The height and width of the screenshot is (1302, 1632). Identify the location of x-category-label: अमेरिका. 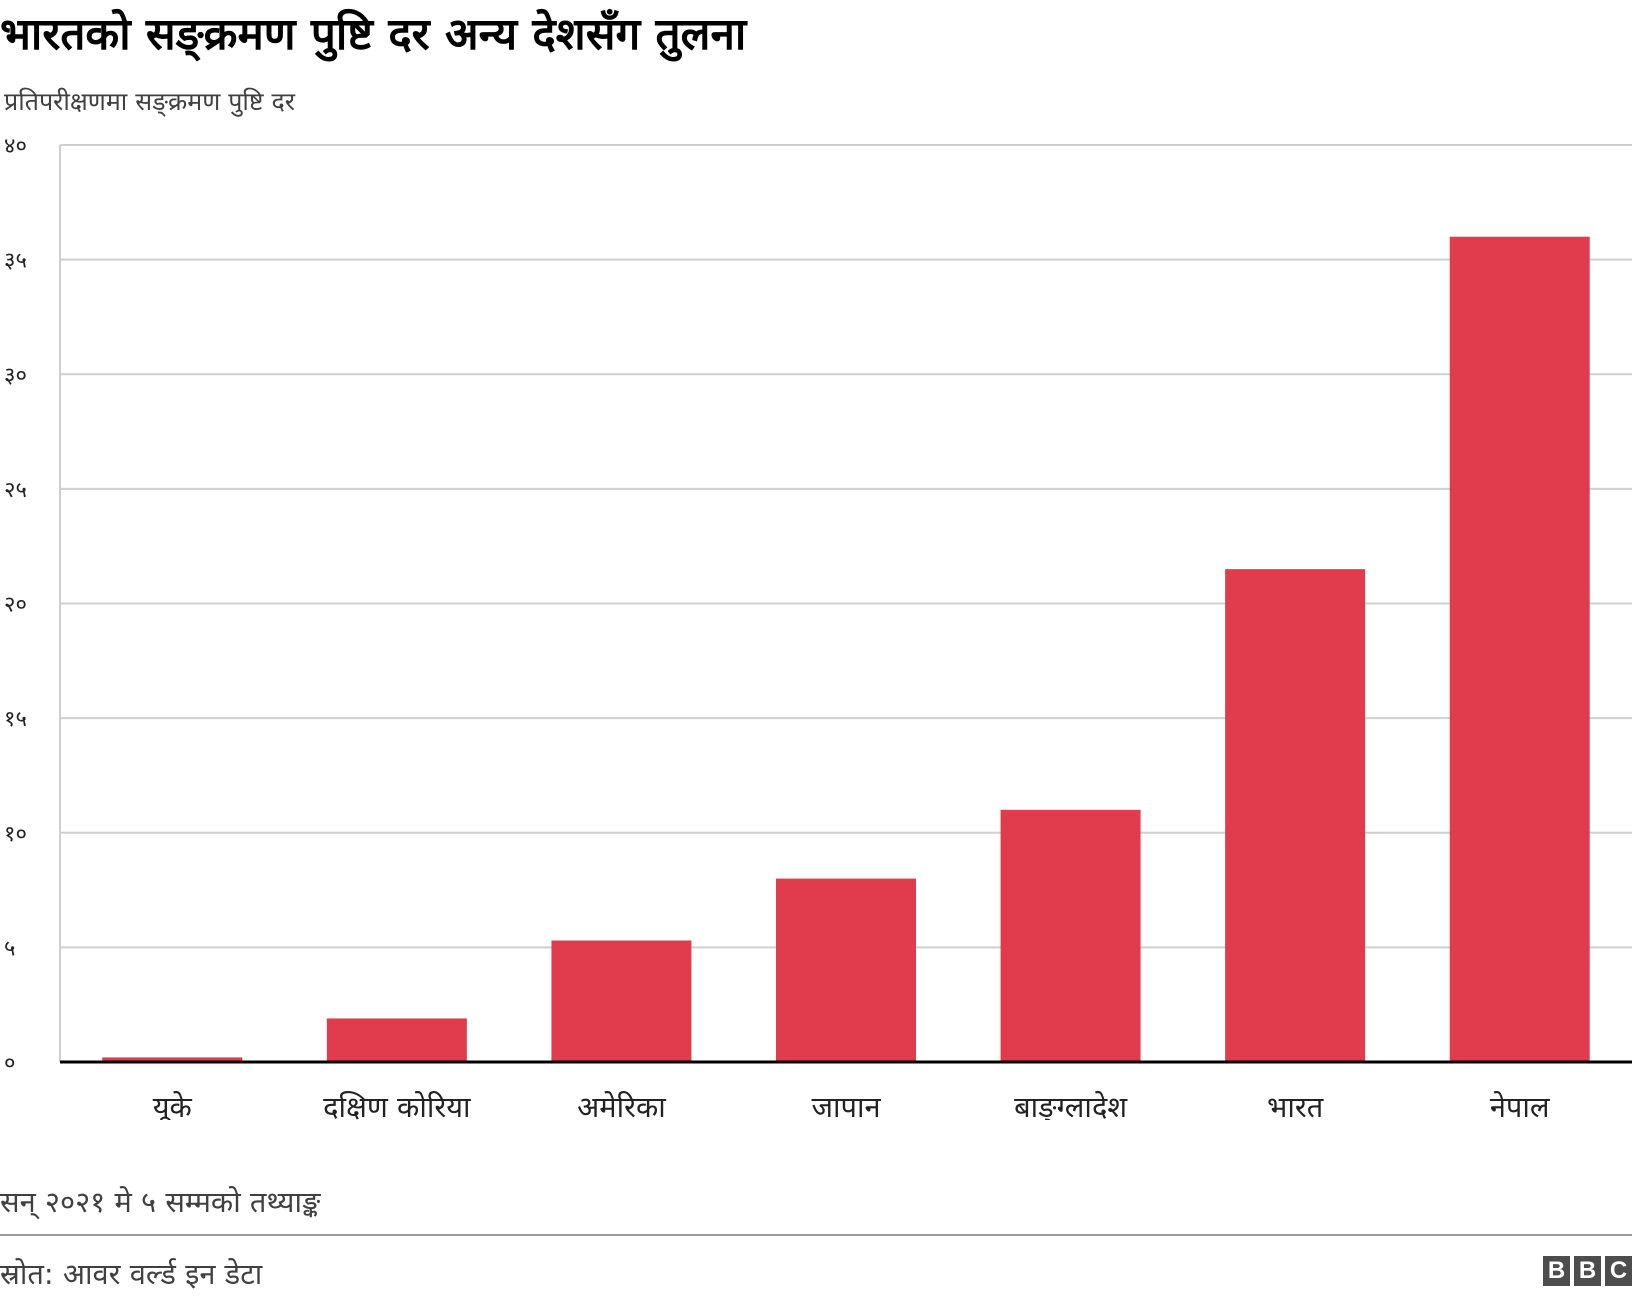
(621, 1105).